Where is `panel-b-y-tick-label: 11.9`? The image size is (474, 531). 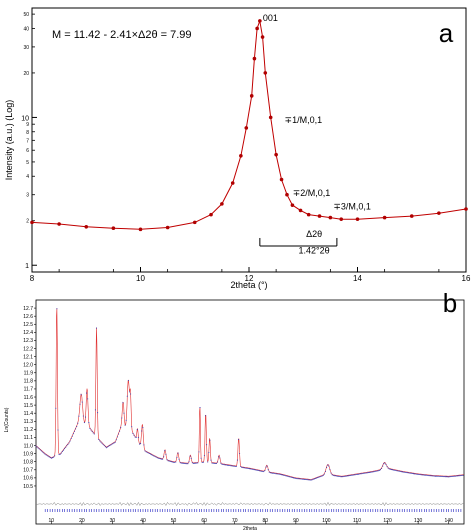 panel-b-y-tick-label: 11.9 is located at coordinates (29, 374).